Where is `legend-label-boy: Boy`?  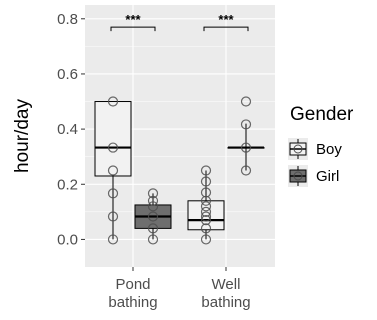
legend-label-boy: Boy is located at coordinates (329, 149).